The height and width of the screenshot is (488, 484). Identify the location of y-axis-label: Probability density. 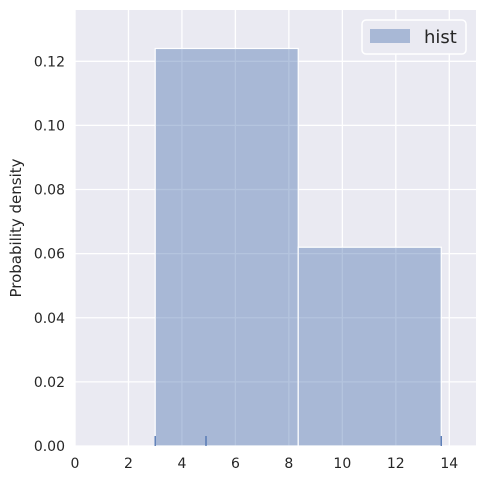
(16, 227).